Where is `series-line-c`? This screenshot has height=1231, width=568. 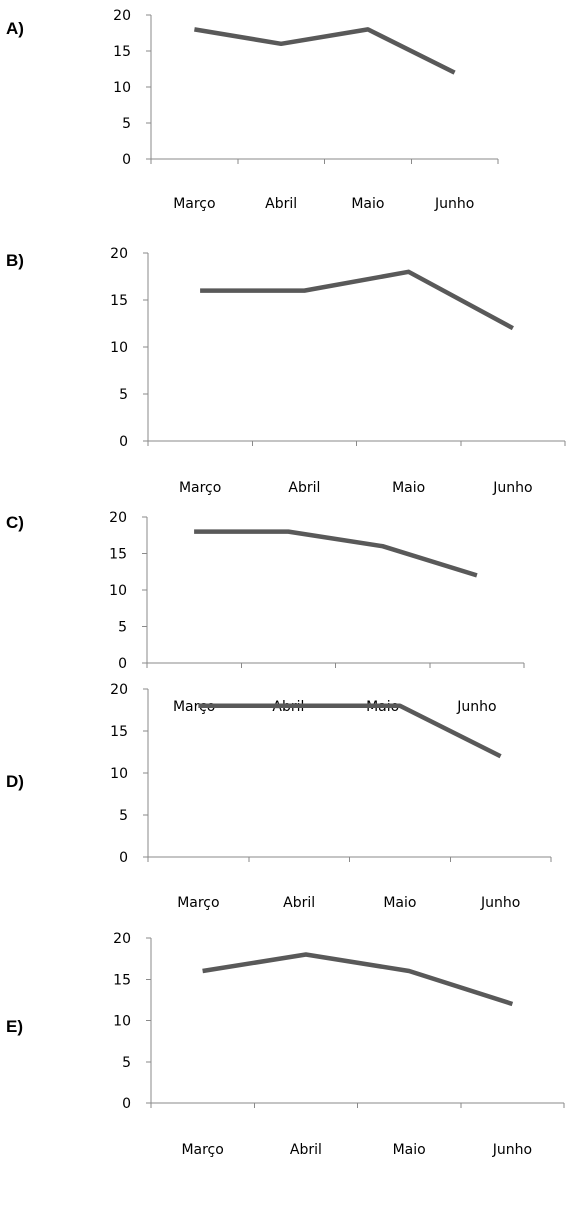
series-line-c is located at coordinates (336, 553).